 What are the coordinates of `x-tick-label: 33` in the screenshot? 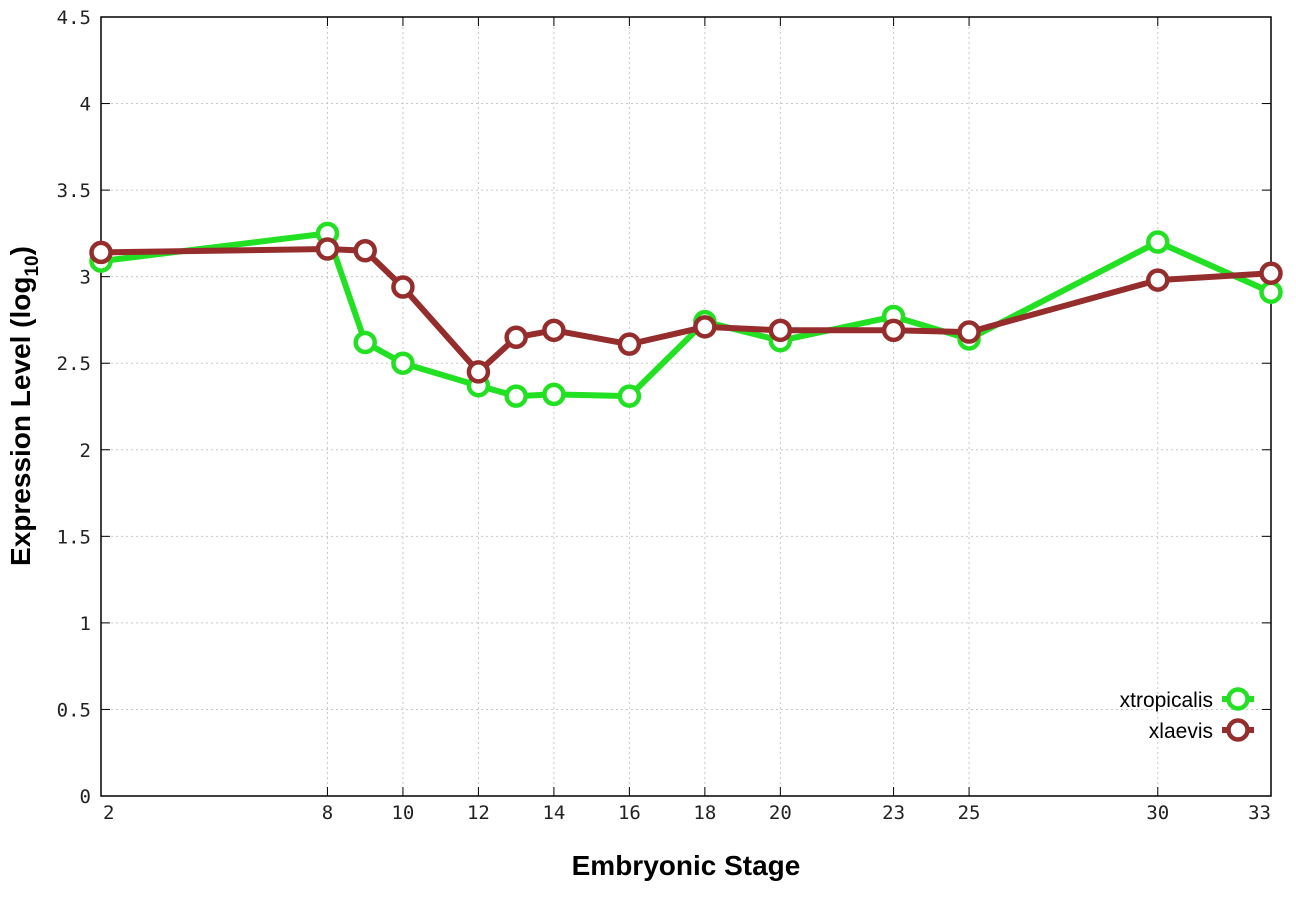 It's located at (1259, 813).